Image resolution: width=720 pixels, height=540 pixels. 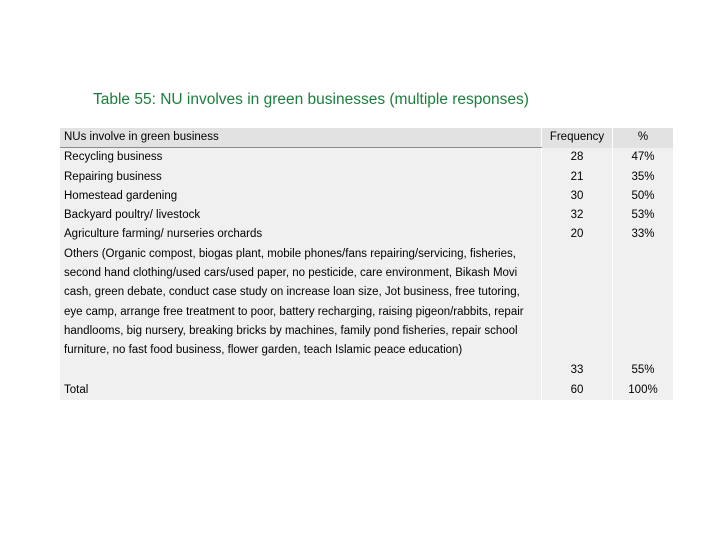 What do you see at coordinates (577, 370) in the screenshot?
I see `others-frequency: 33` at bounding box center [577, 370].